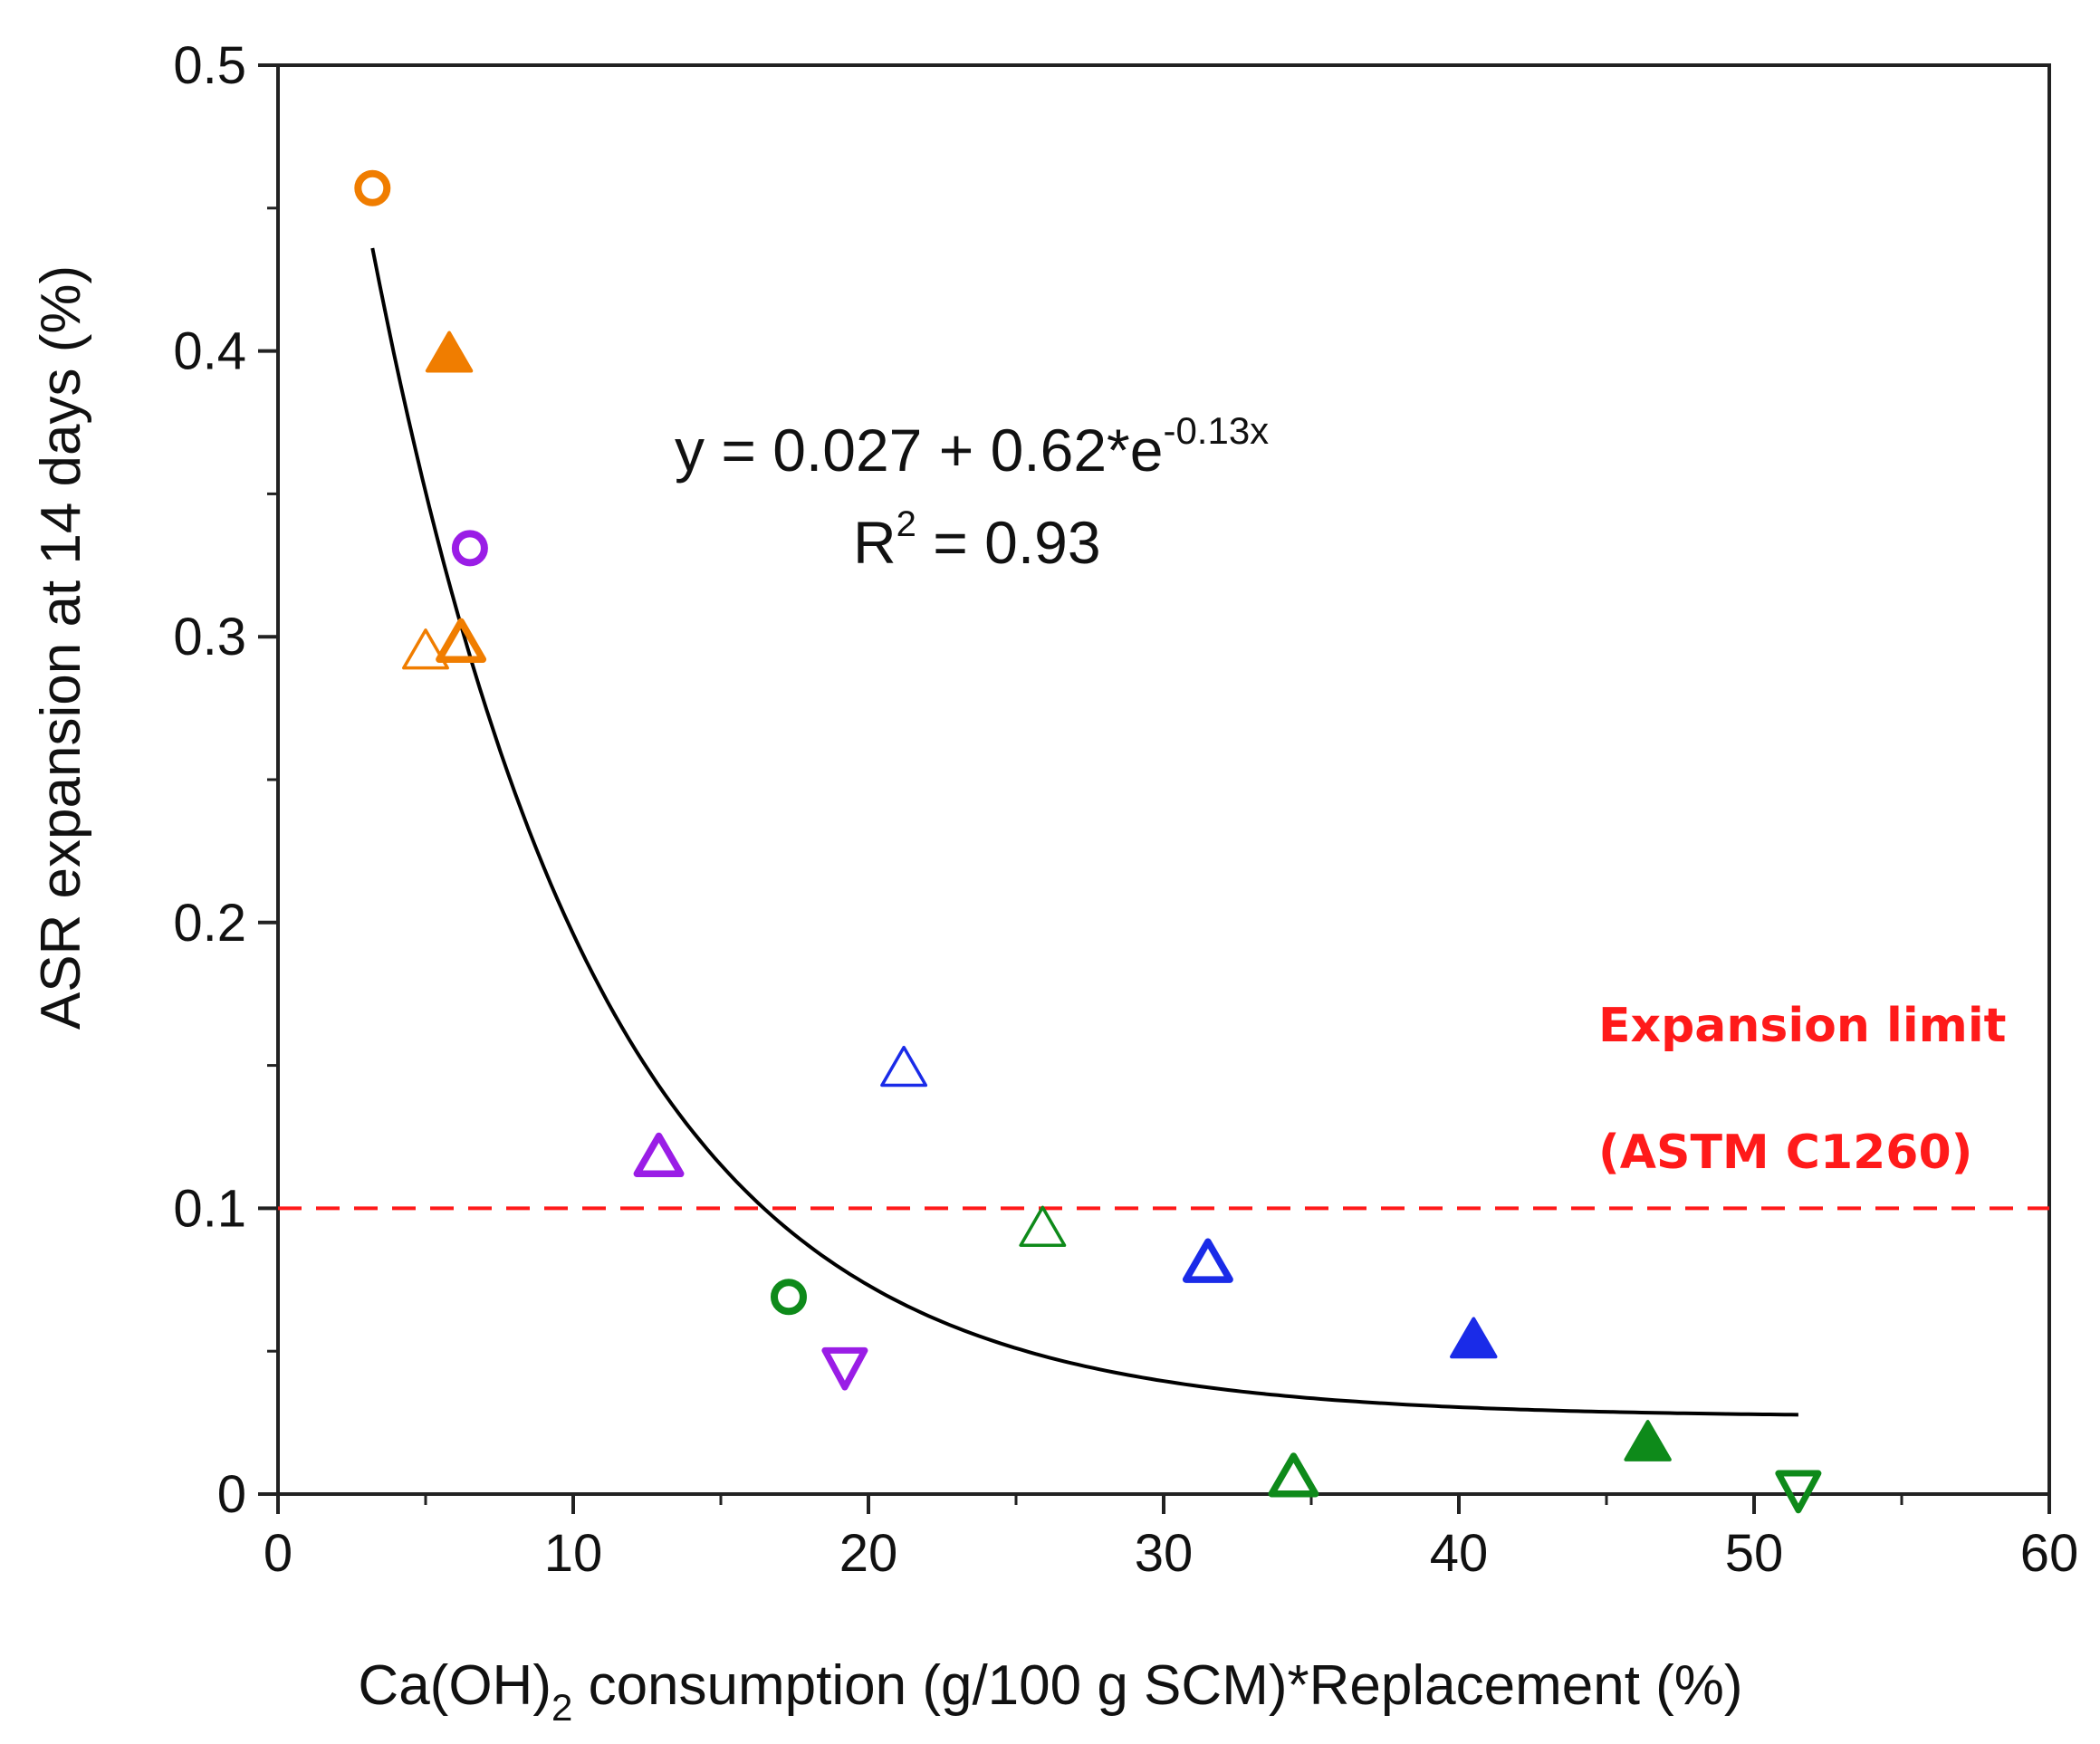  I want to click on x-tick-label: 10, so click(573, 1553).